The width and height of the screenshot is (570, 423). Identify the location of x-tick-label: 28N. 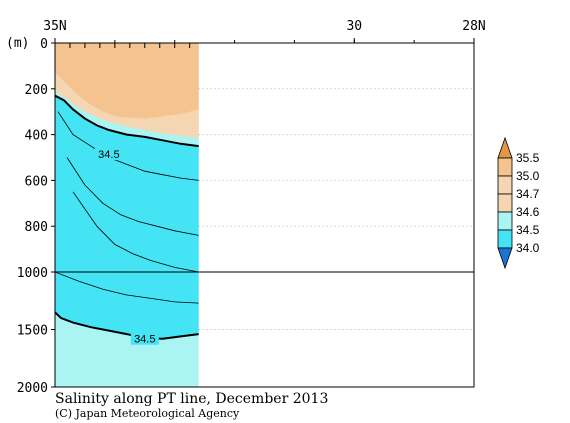
(473, 26).